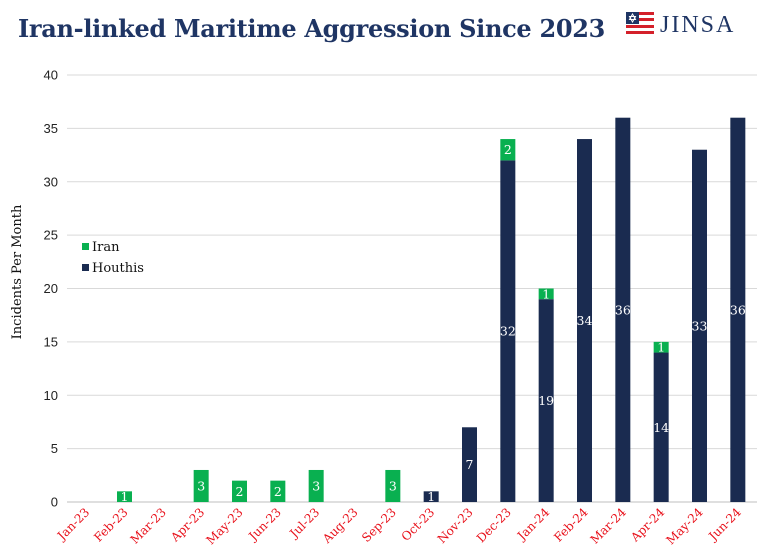 Image resolution: width=762 pixels, height=548 pixels. I want to click on x-tick-label: Dec-23, so click(494, 525).